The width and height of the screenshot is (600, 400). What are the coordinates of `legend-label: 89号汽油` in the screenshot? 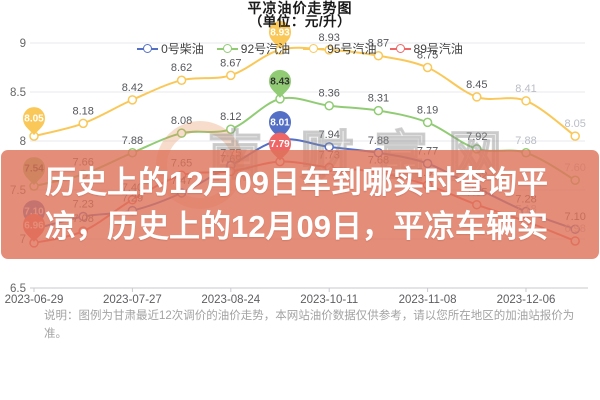 It's located at (438, 49).